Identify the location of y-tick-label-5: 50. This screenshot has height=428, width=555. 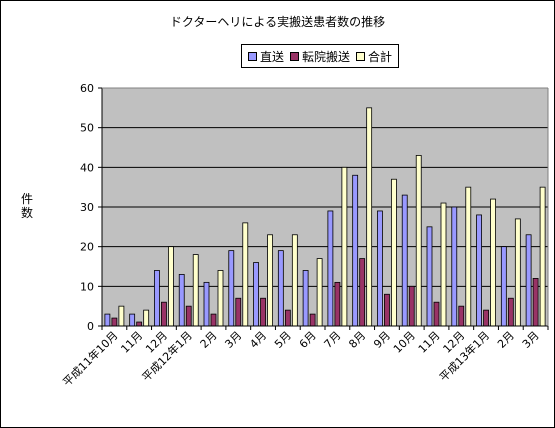
(87, 128).